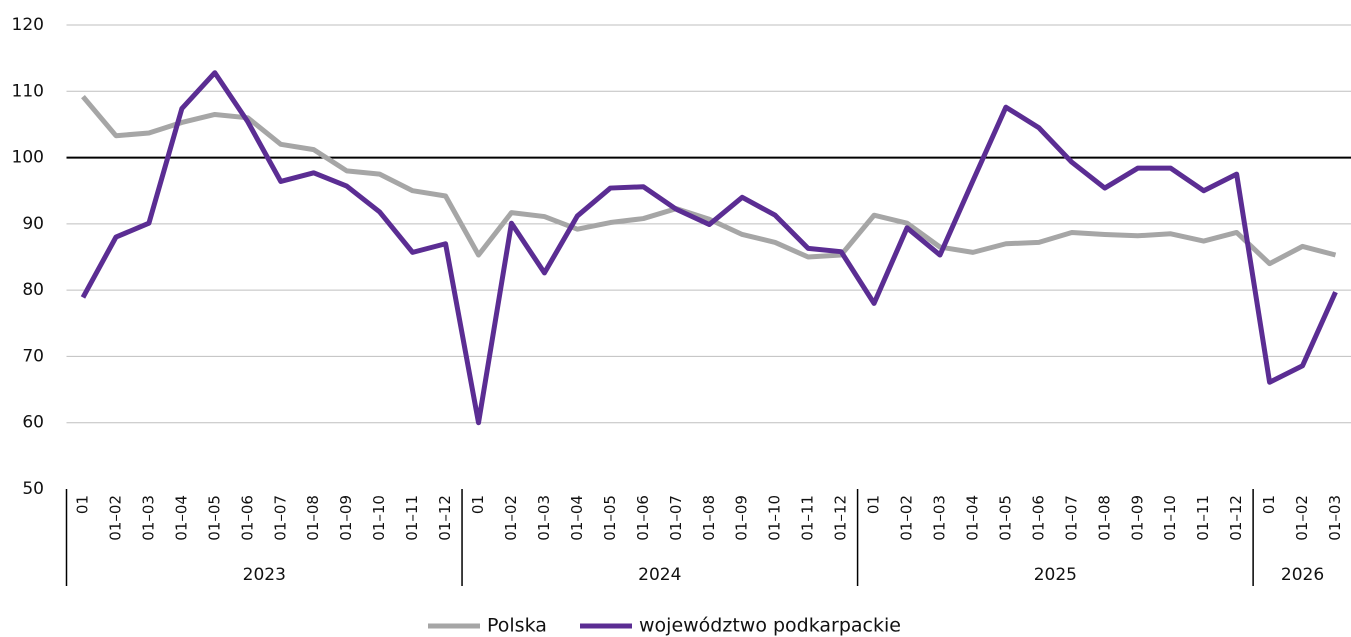  Describe the element at coordinates (770, 626) in the screenshot. I see `legend-label: województwo podkarpackie` at that location.